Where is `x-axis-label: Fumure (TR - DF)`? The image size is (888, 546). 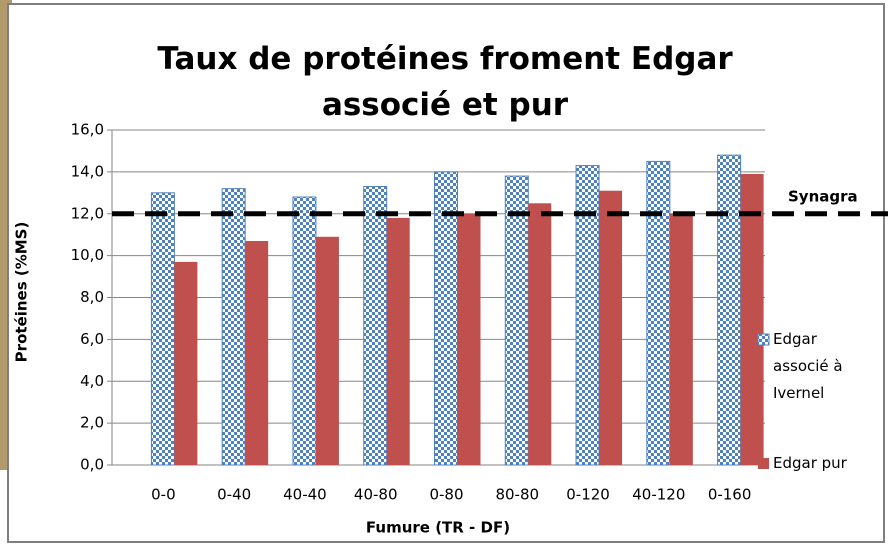
x-axis-label: Fumure (TR - DF) is located at coordinates (438, 528).